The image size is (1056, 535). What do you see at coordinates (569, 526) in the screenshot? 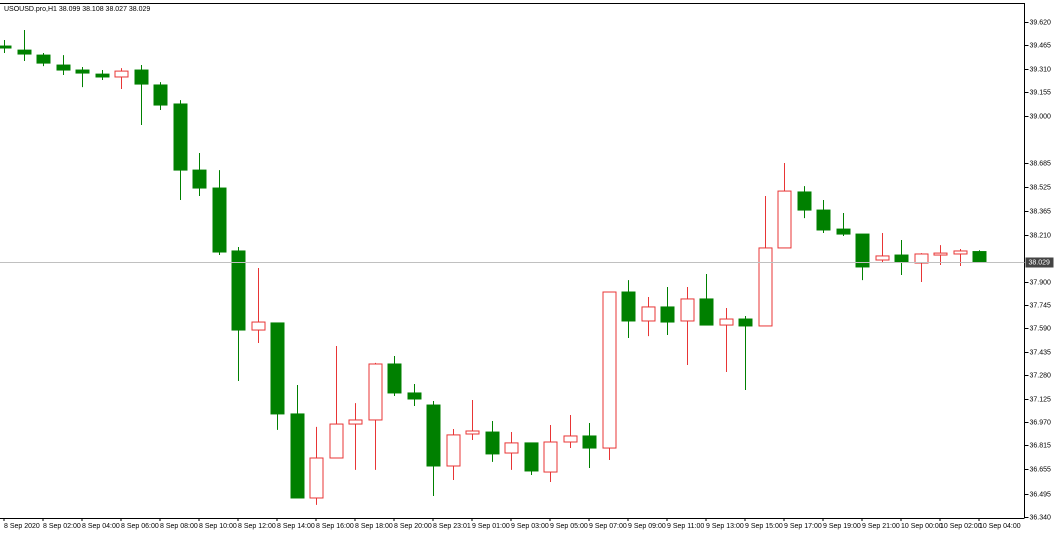
I see `x-tick-label: 9 Sep 05:00` at bounding box center [569, 526].